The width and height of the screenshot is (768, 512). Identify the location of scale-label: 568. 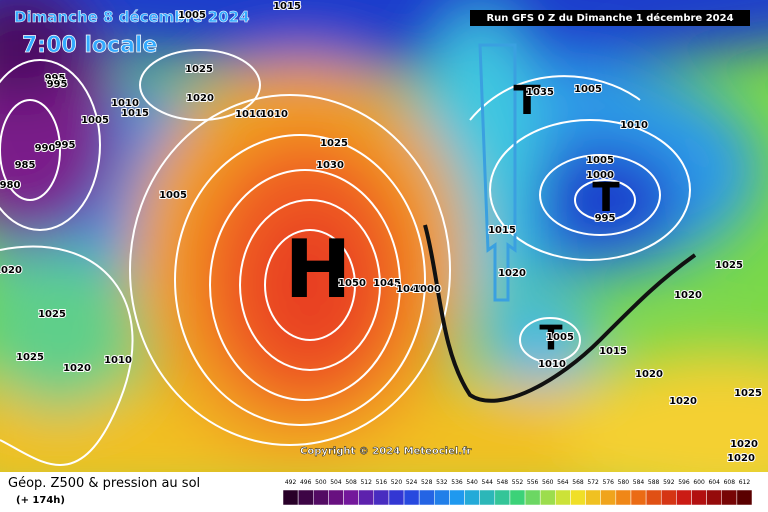
(578, 482).